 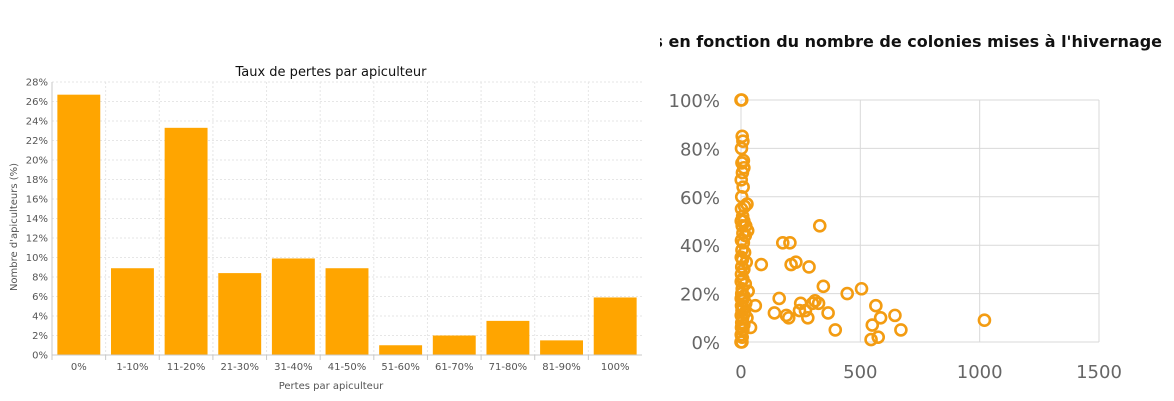 I want to click on scatter-chart-x-tick-labels: 0 500 1000 1500, so click(x=928, y=372).